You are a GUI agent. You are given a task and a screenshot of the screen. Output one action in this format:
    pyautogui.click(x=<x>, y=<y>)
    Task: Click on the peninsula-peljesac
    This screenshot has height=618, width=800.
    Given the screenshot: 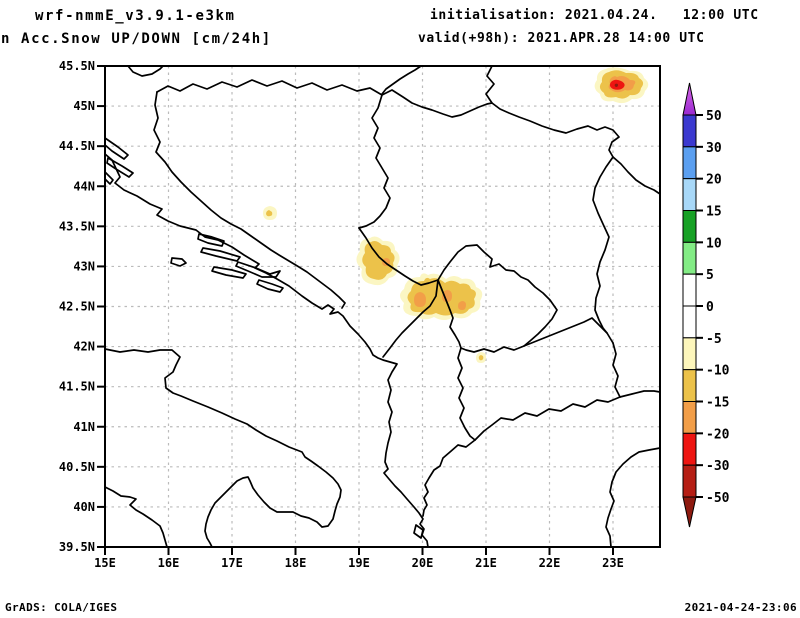 What is the action you would take?
    pyautogui.click(x=258, y=269)
    